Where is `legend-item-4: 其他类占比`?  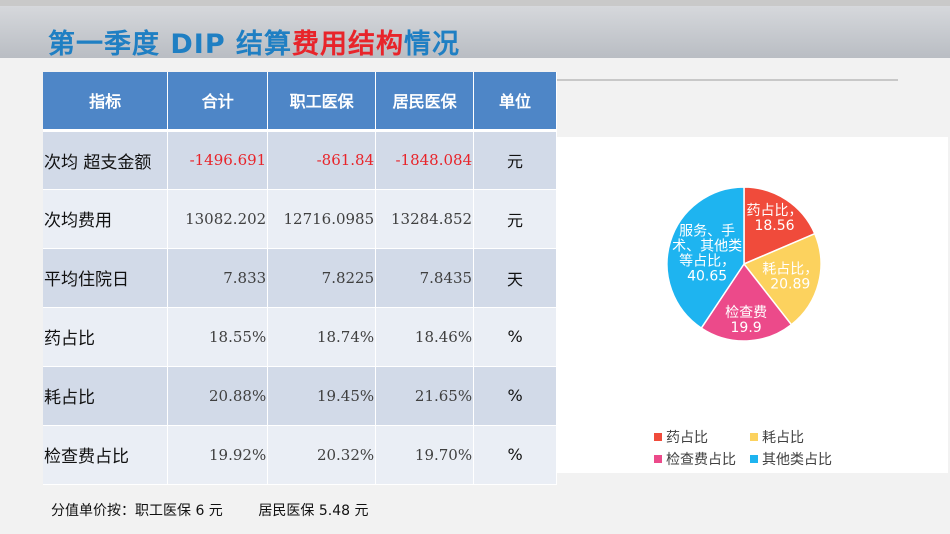
legend-item-4: 其他类占比 is located at coordinates (791, 459).